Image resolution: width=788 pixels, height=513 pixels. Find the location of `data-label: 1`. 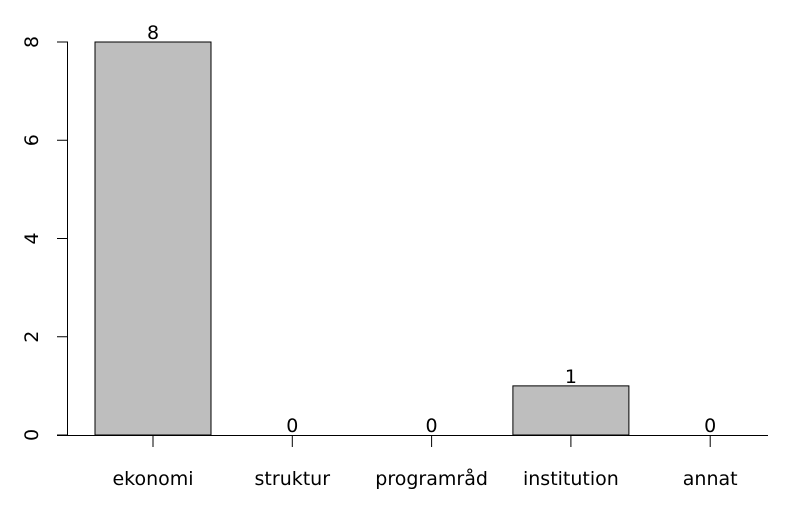

data-label: 1 is located at coordinates (571, 377).